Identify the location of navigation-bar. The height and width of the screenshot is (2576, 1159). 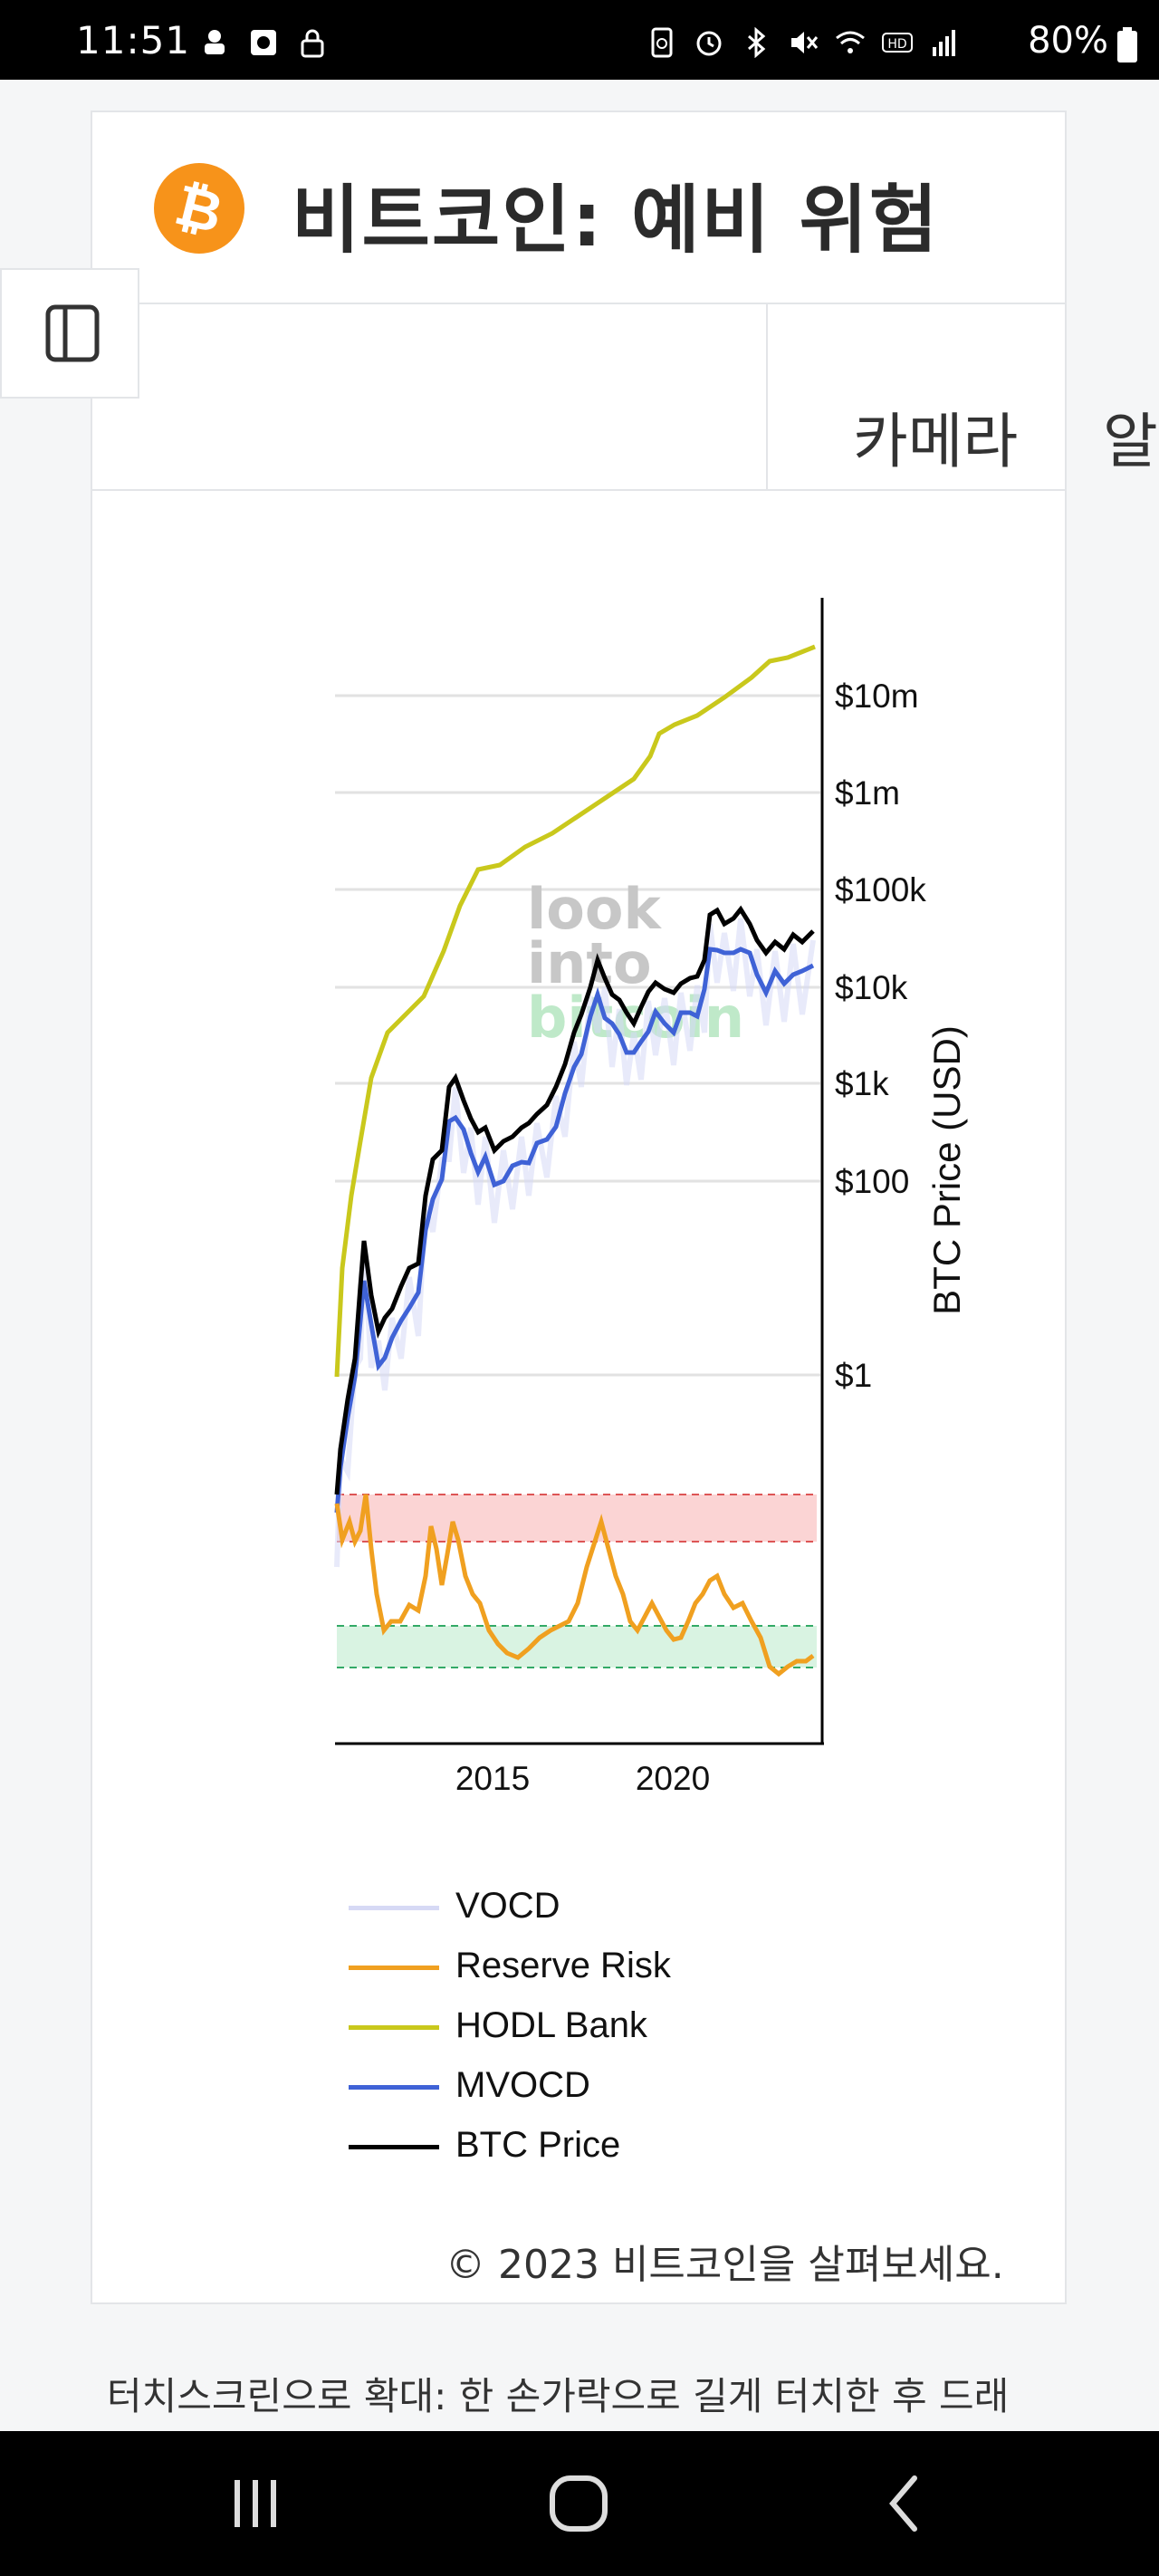
(579, 2503).